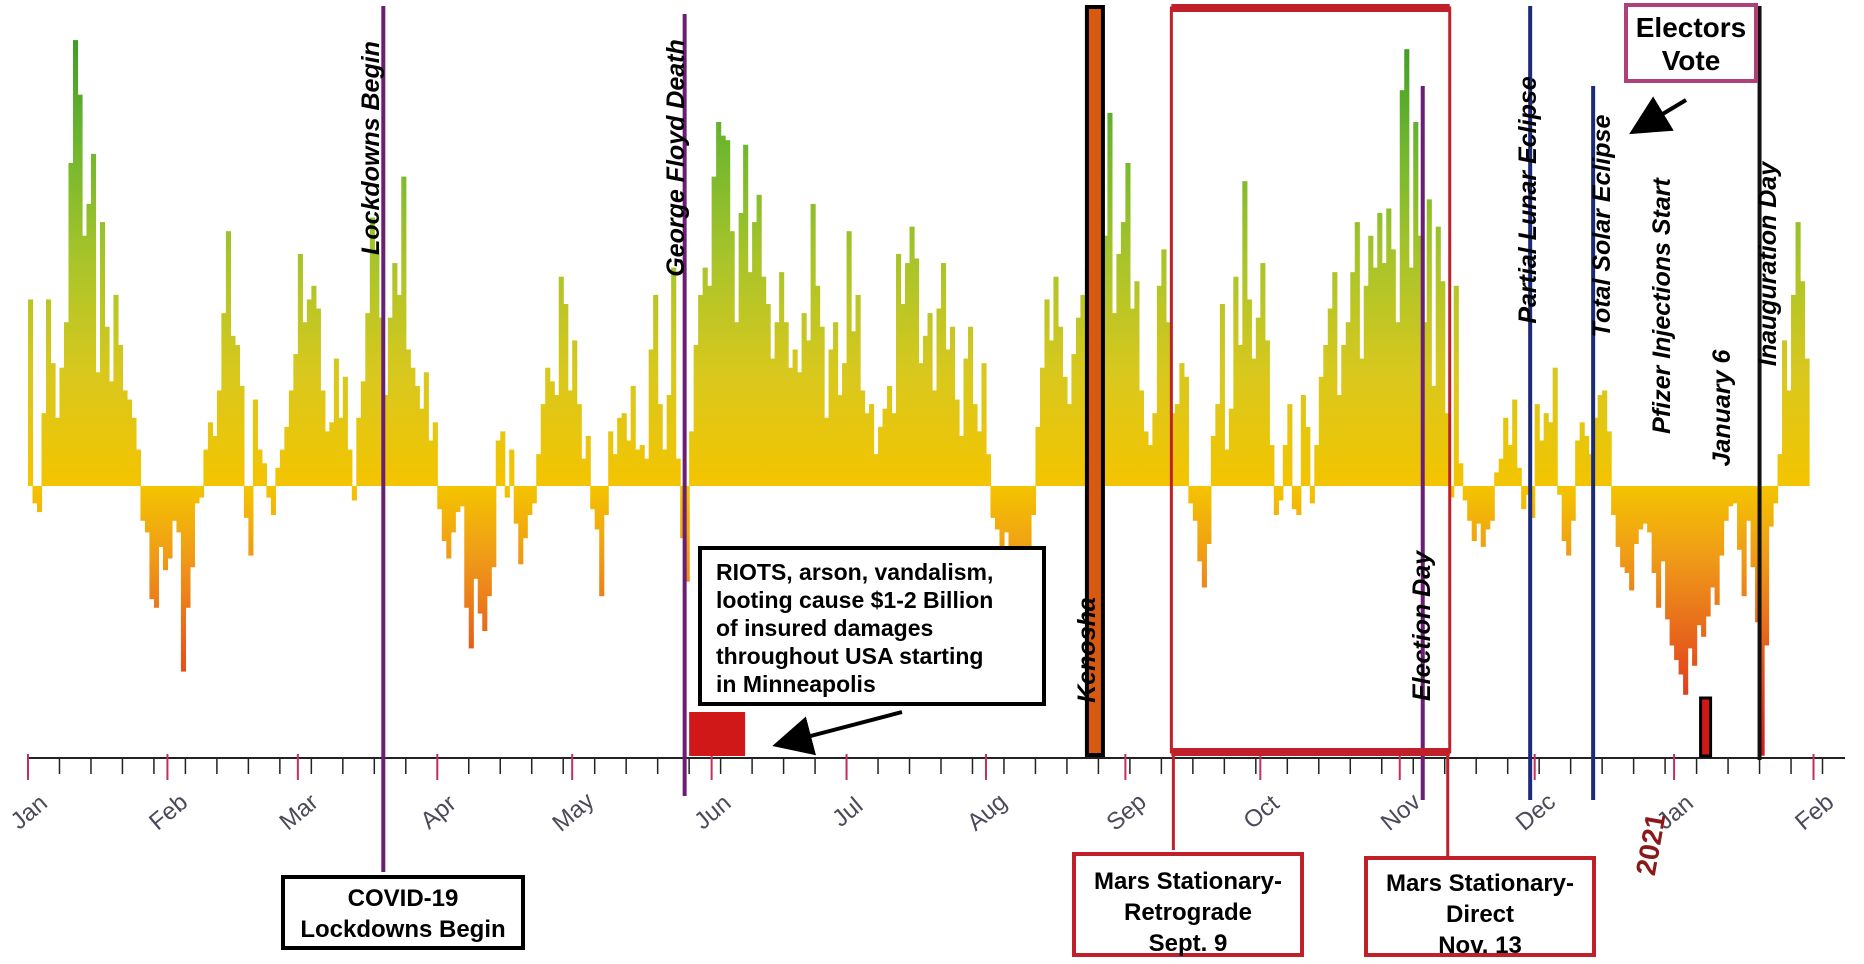  What do you see at coordinates (168, 812) in the screenshot?
I see `month-label: Feb` at bounding box center [168, 812].